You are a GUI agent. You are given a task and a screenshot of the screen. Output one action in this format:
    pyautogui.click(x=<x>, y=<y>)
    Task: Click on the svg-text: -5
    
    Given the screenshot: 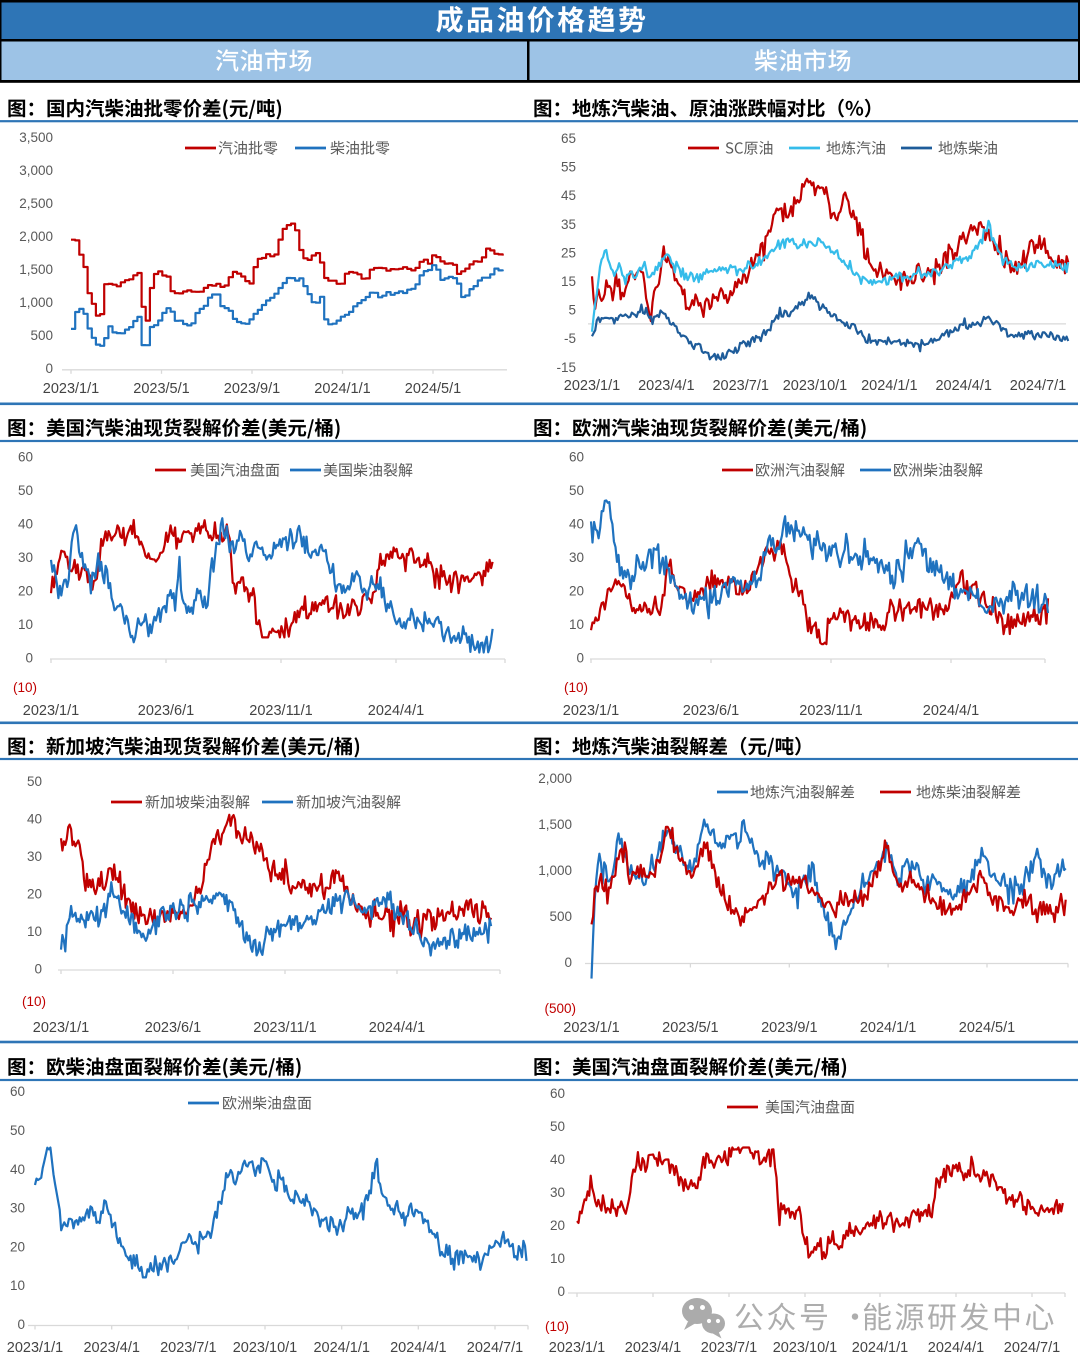 What is the action you would take?
    pyautogui.click(x=570, y=338)
    